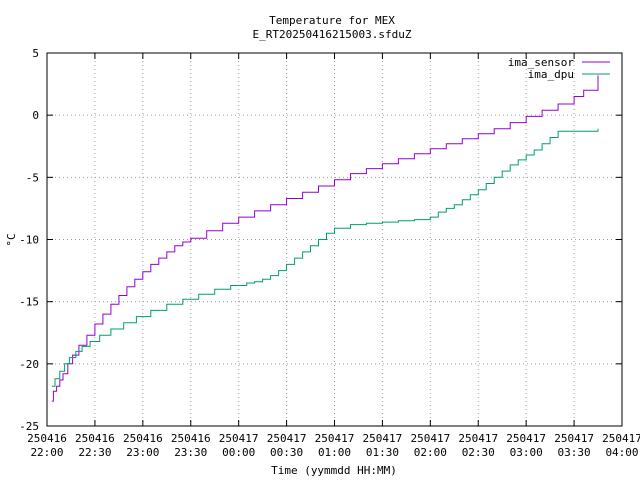  I want to click on x-tick-label-time: 22:00, so click(46, 452).